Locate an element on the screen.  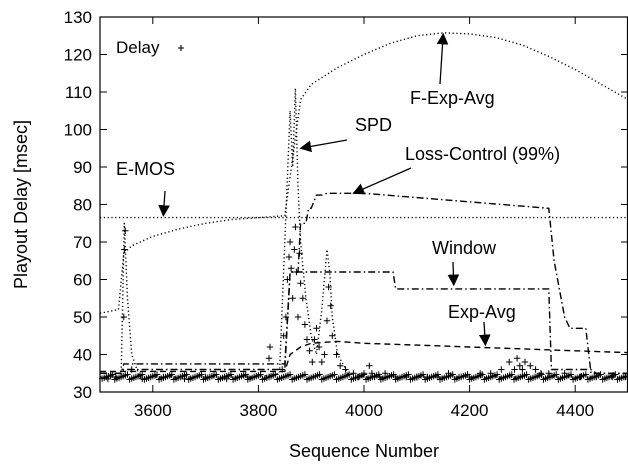
annotation-label-spd: SPD is located at coordinates (373, 125).